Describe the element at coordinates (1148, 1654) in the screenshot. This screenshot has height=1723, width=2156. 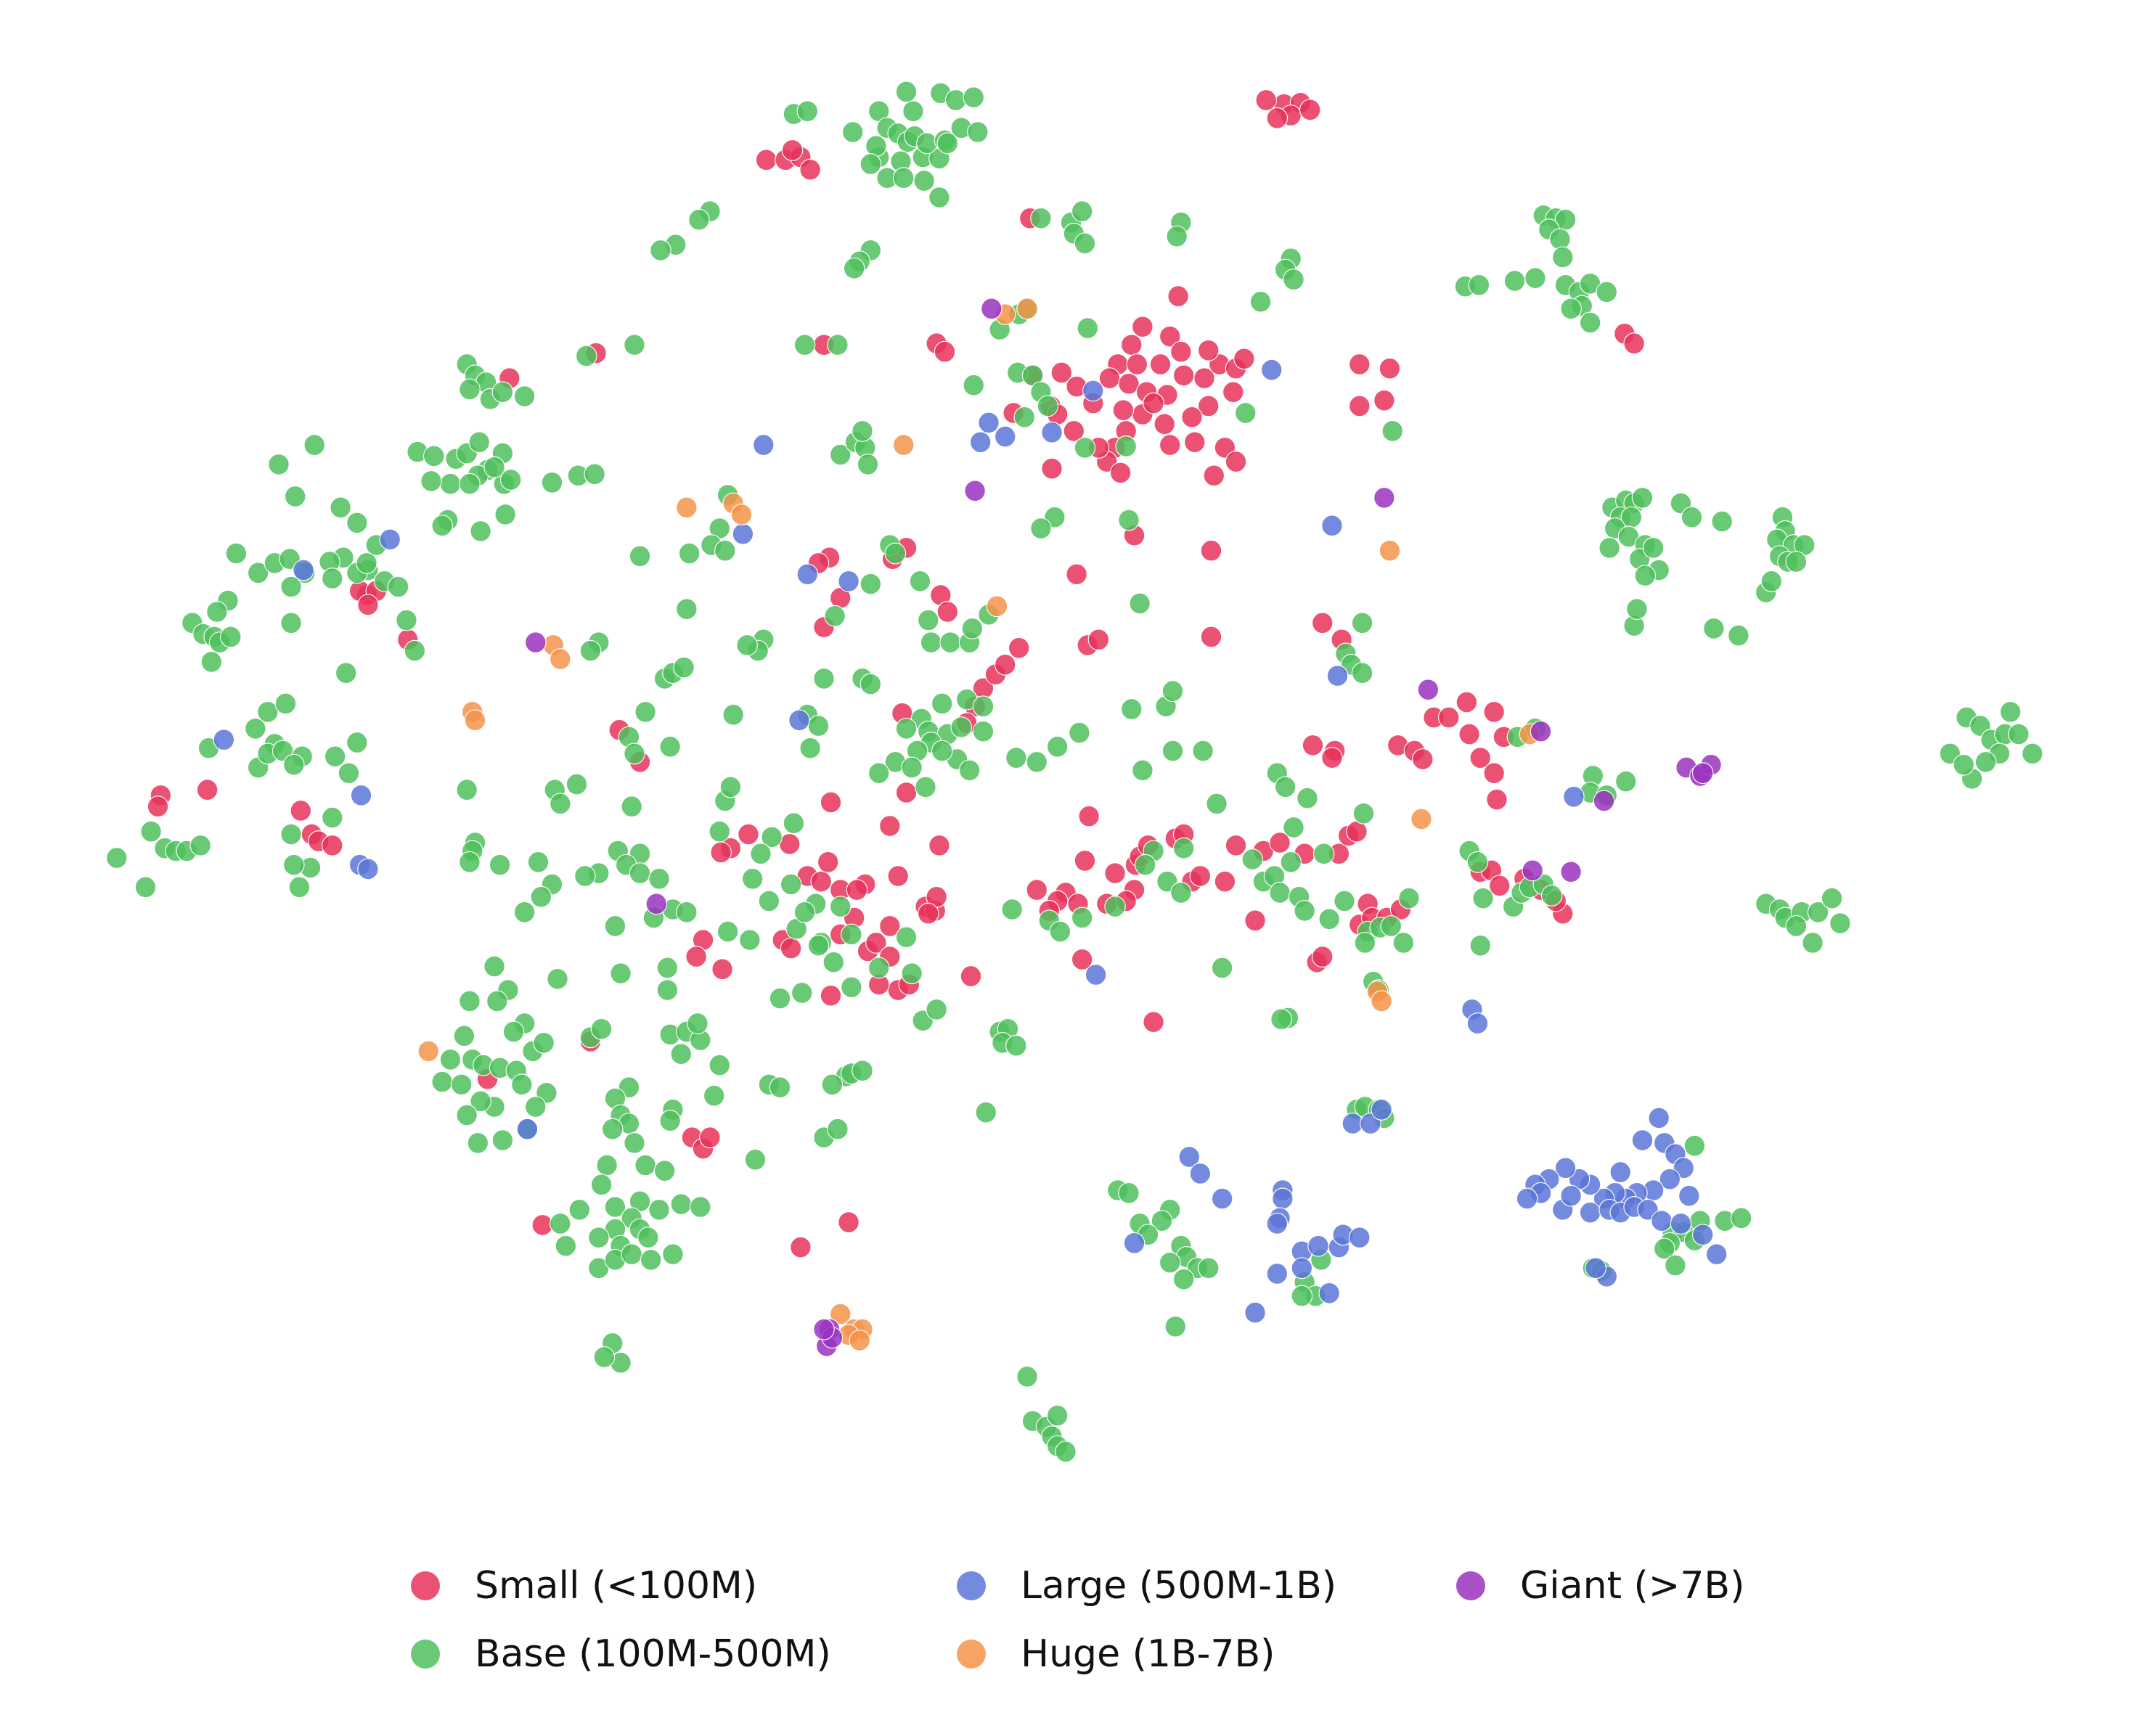
I see `legend-label-huge: Huge (1B-7B)` at that location.